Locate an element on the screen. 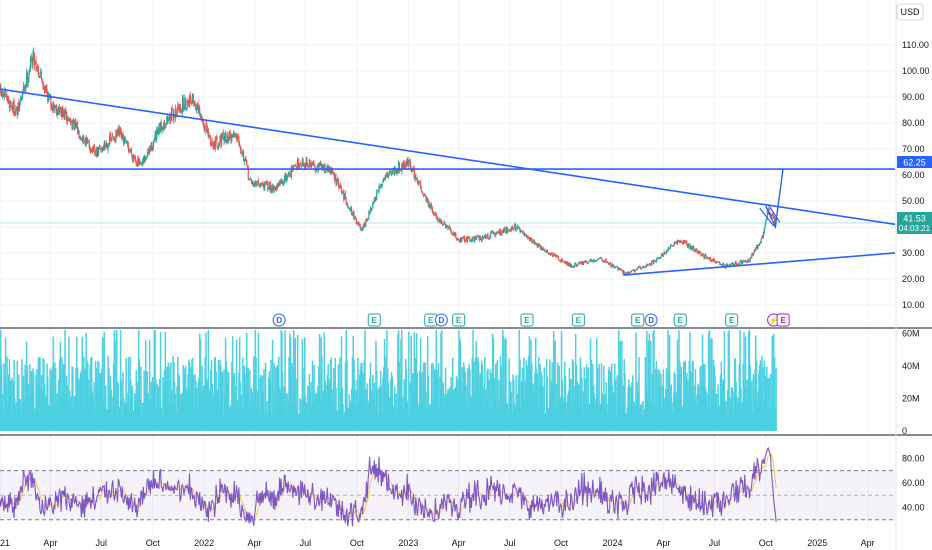  currency-box is located at coordinates (910, 12).